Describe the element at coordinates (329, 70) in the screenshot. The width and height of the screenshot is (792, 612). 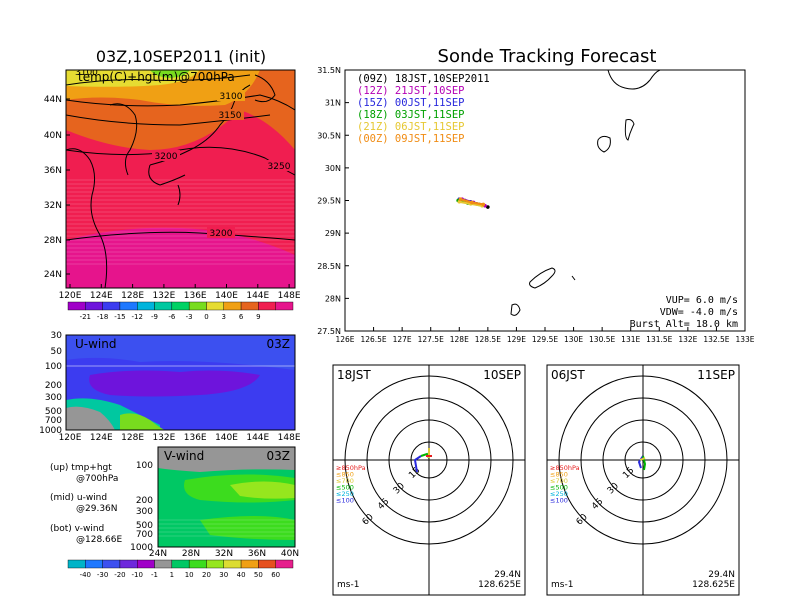
I see `lat-tick-label: 31.5N` at that location.